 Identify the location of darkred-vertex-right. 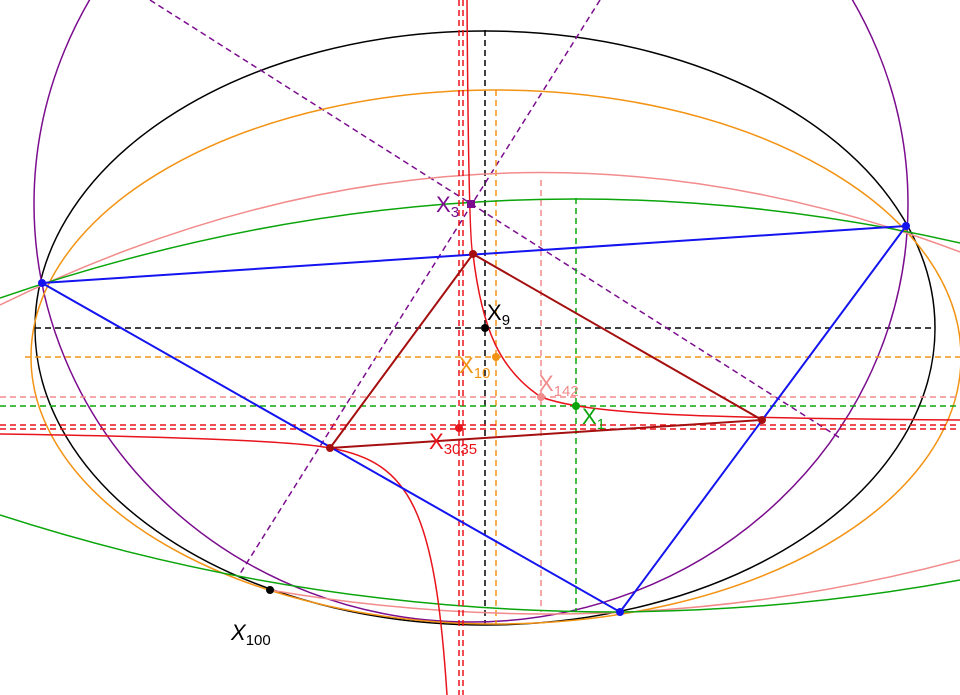
(762, 420).